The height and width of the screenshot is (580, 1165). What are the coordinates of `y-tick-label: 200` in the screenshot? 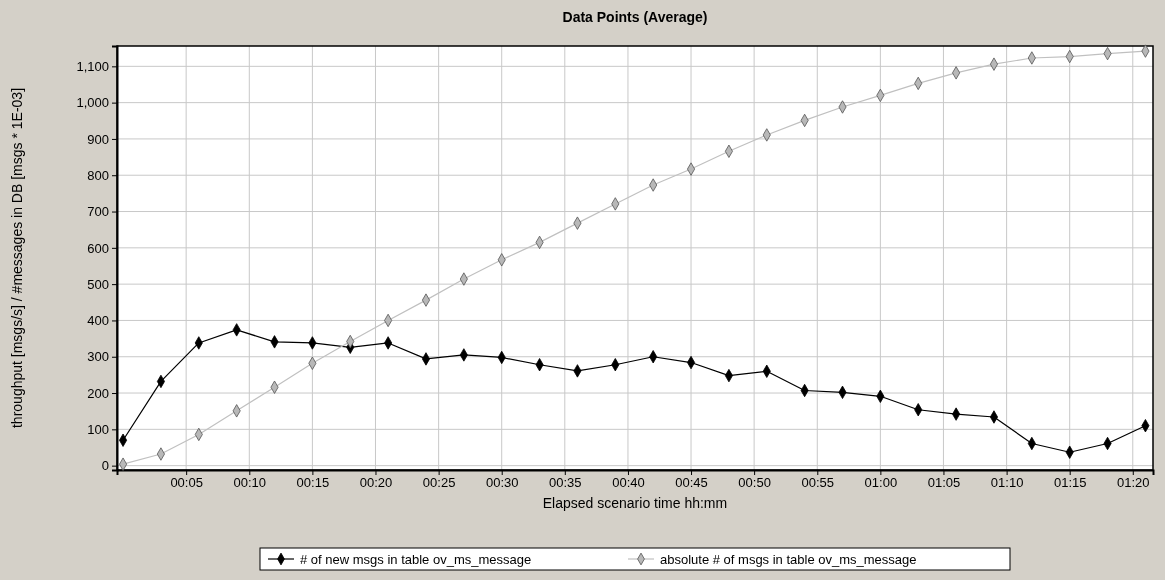 It's located at (98, 393).